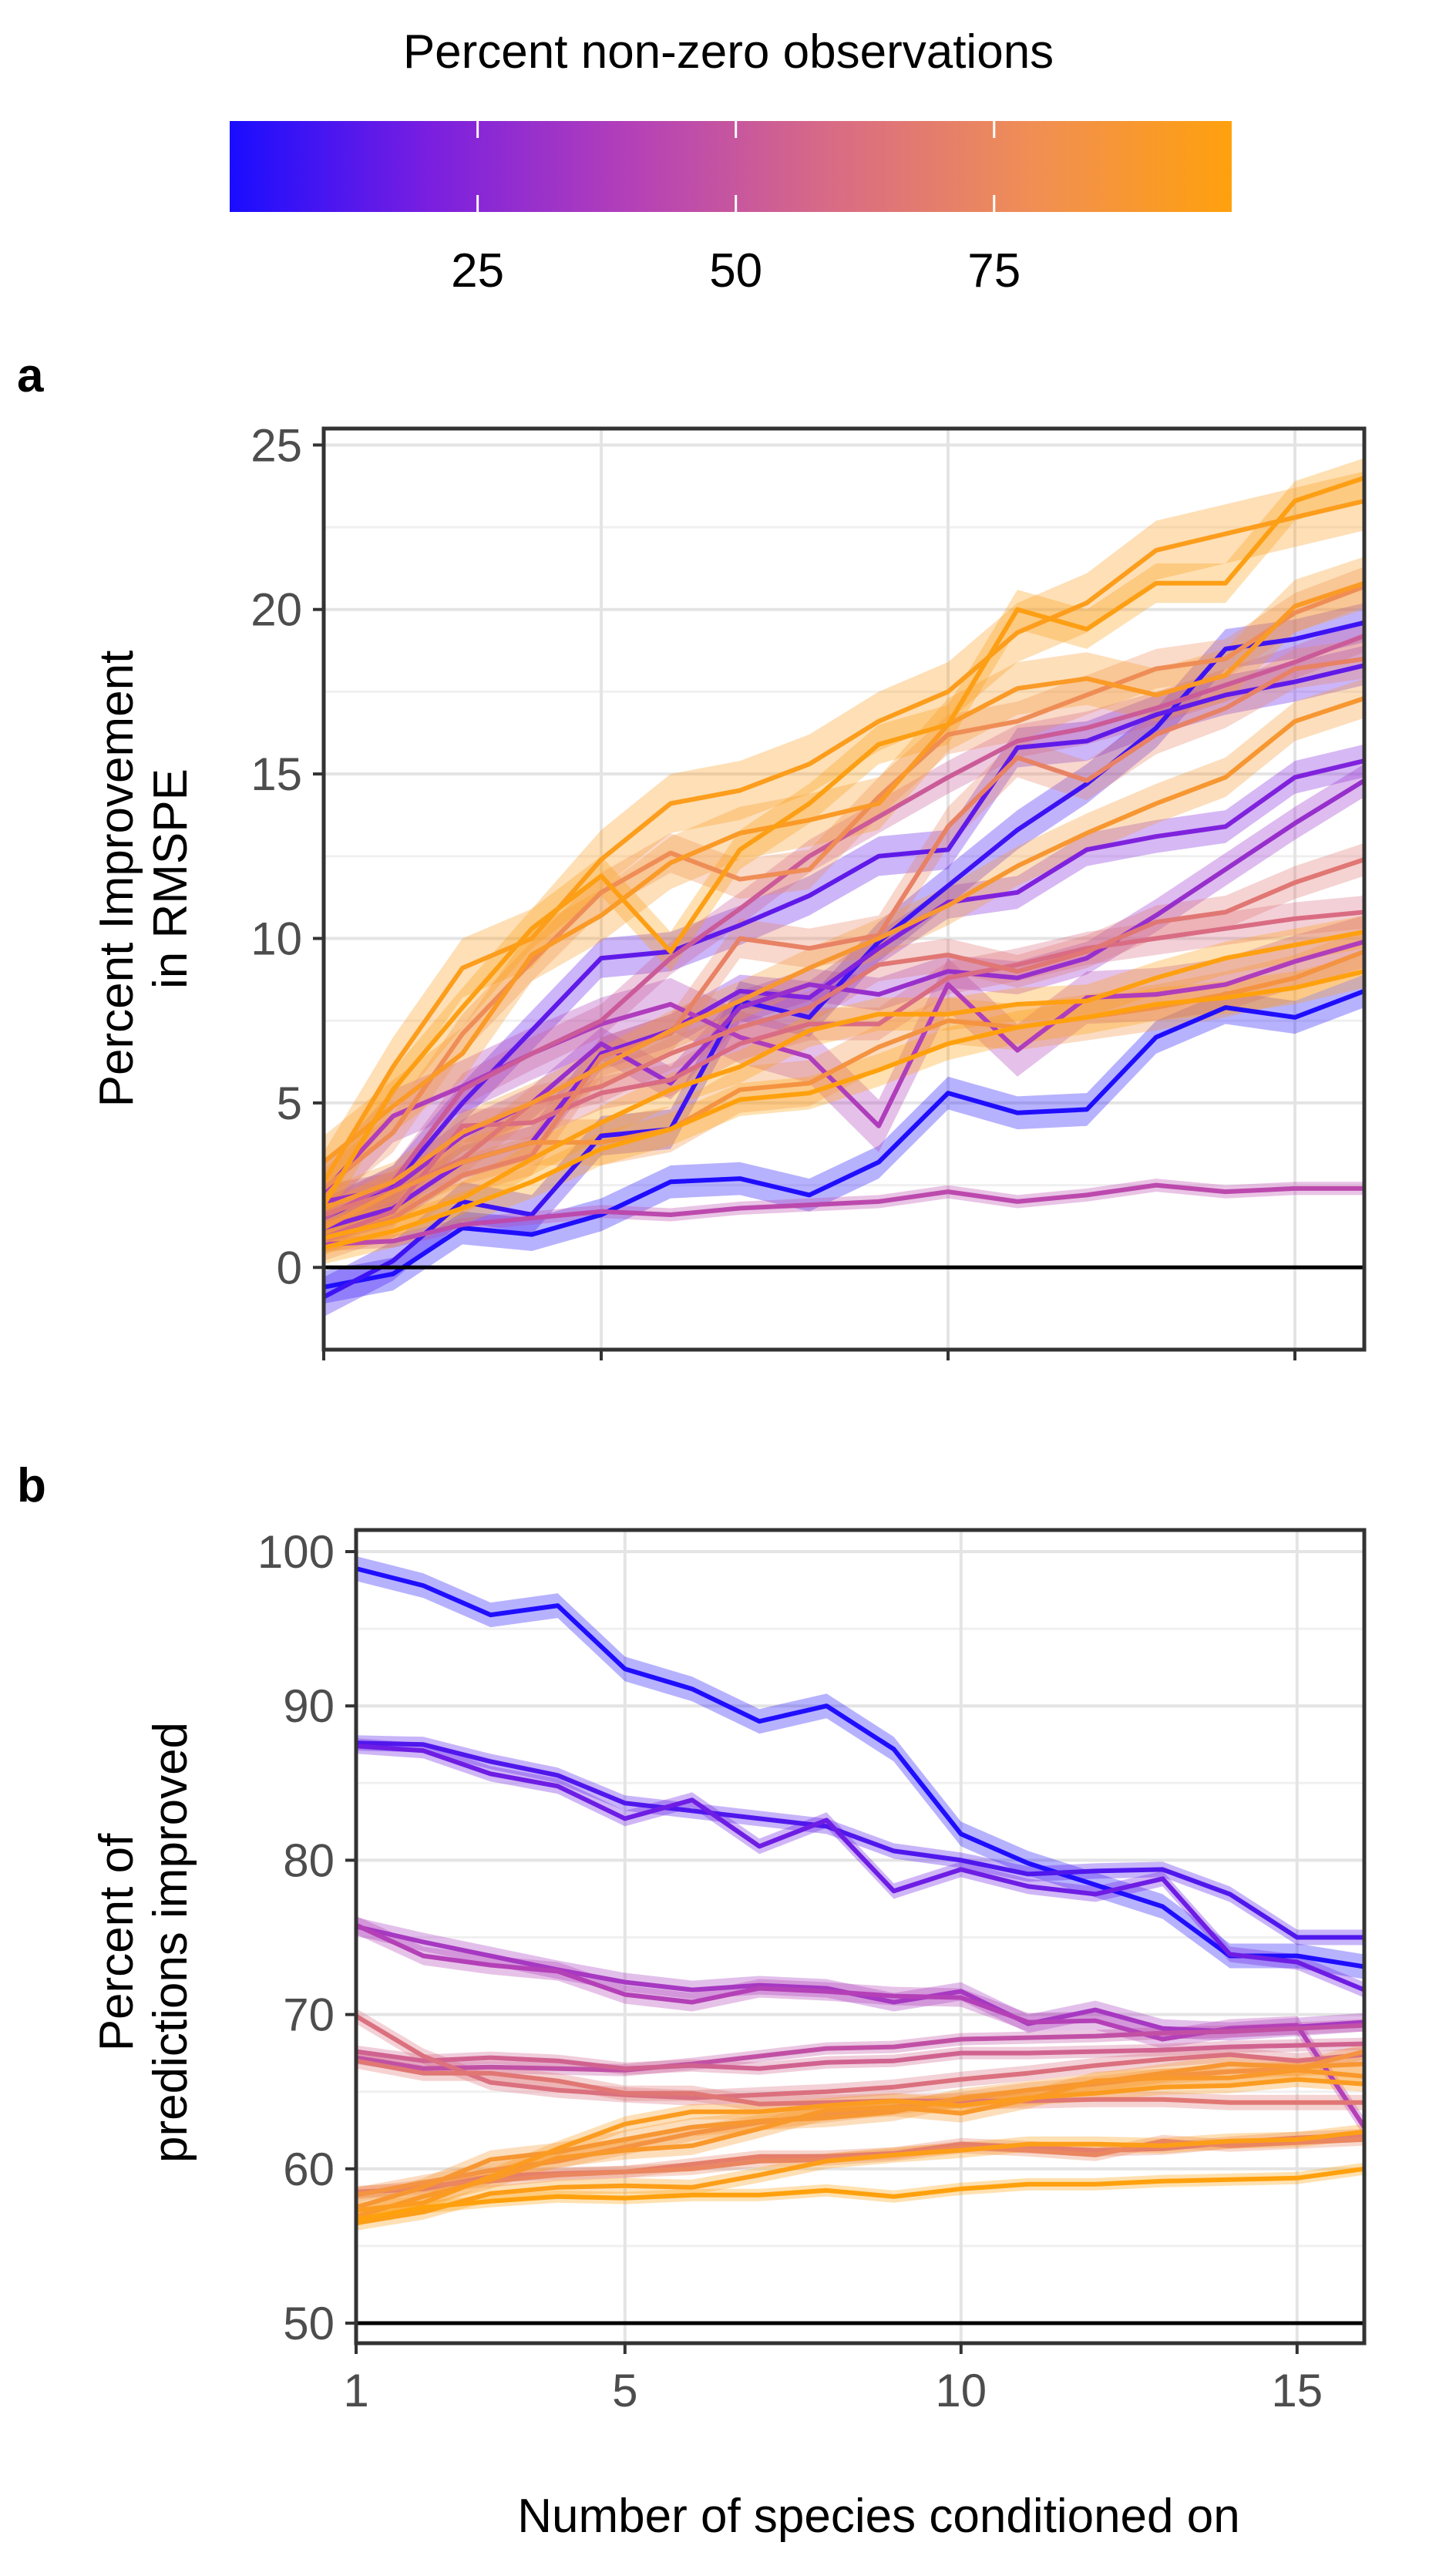  Describe the element at coordinates (309, 2323) in the screenshot. I see `y-tick-label: 50` at that location.